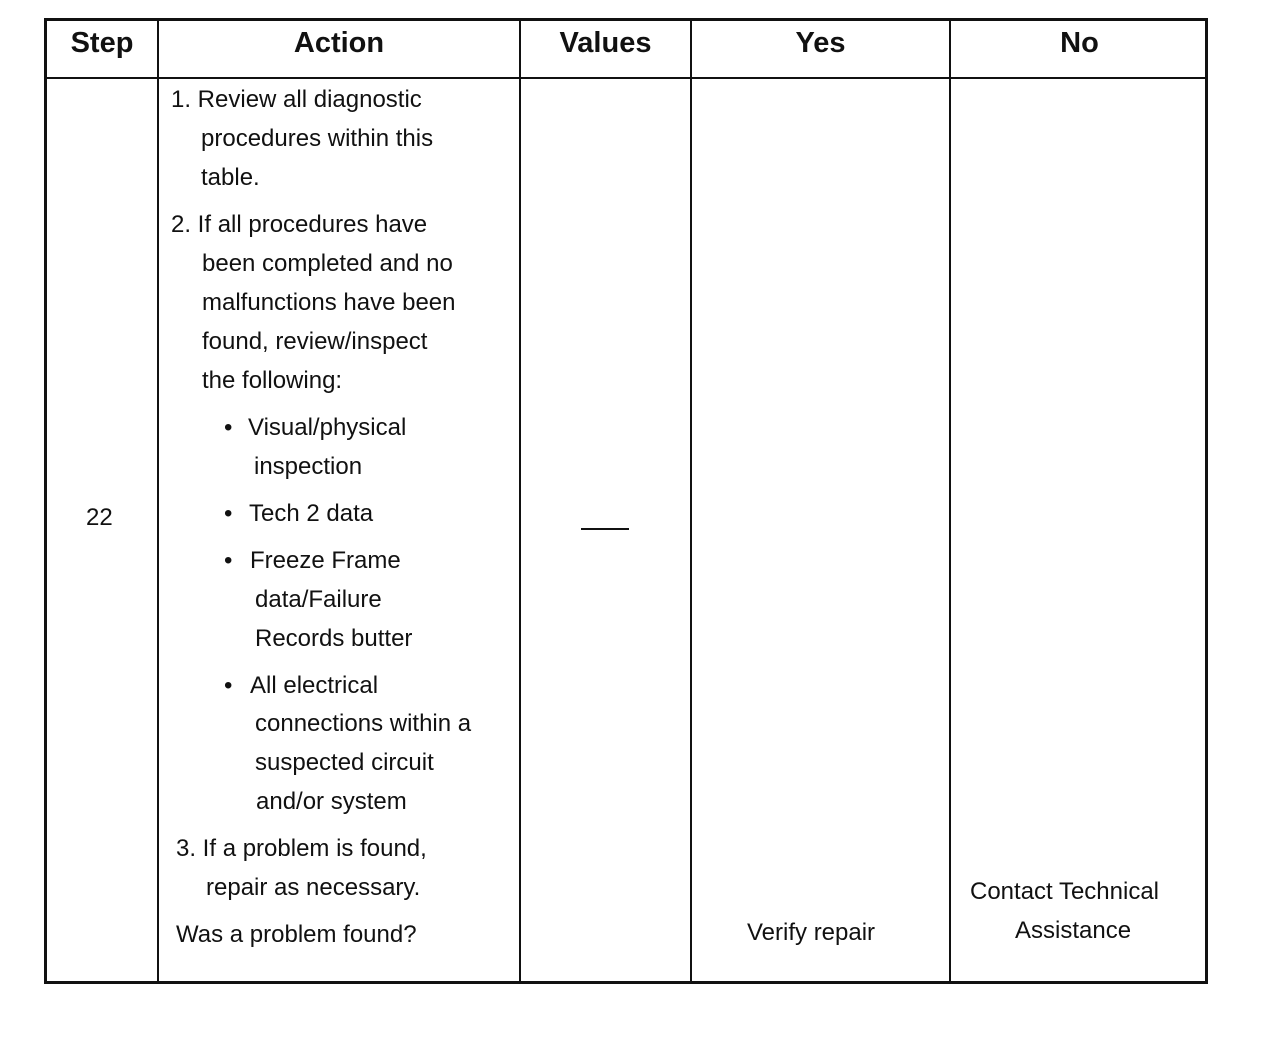 This screenshot has height=1048, width=1280. What do you see at coordinates (313, 887) in the screenshot?
I see `action-line: repair as necessary.` at bounding box center [313, 887].